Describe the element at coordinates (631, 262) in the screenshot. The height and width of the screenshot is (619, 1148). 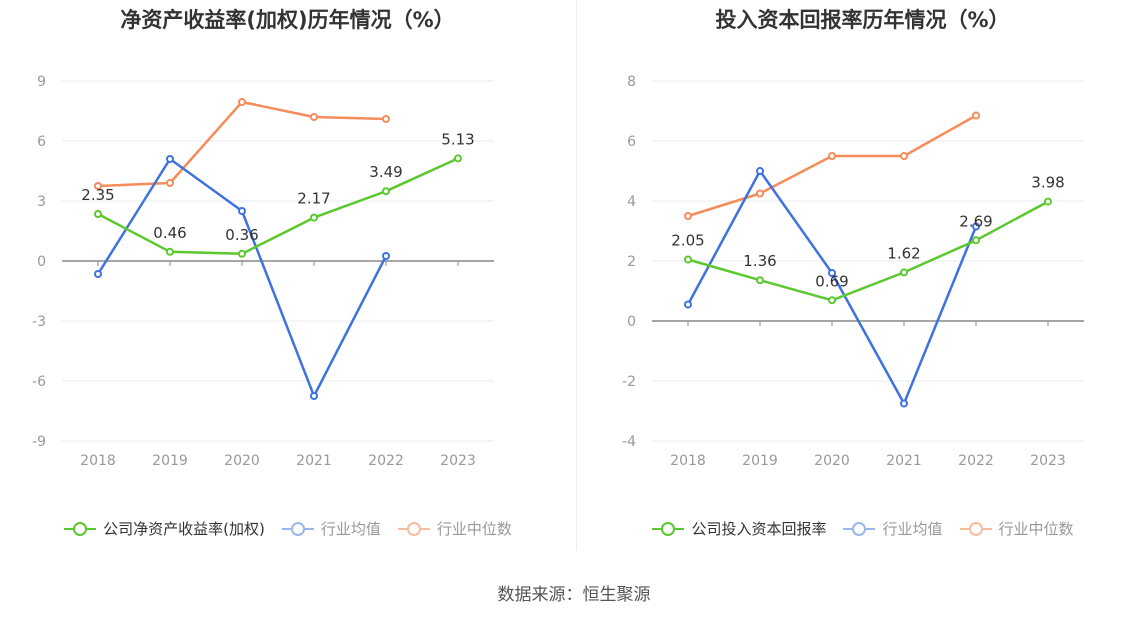
I see `y-tick-label: 2` at that location.